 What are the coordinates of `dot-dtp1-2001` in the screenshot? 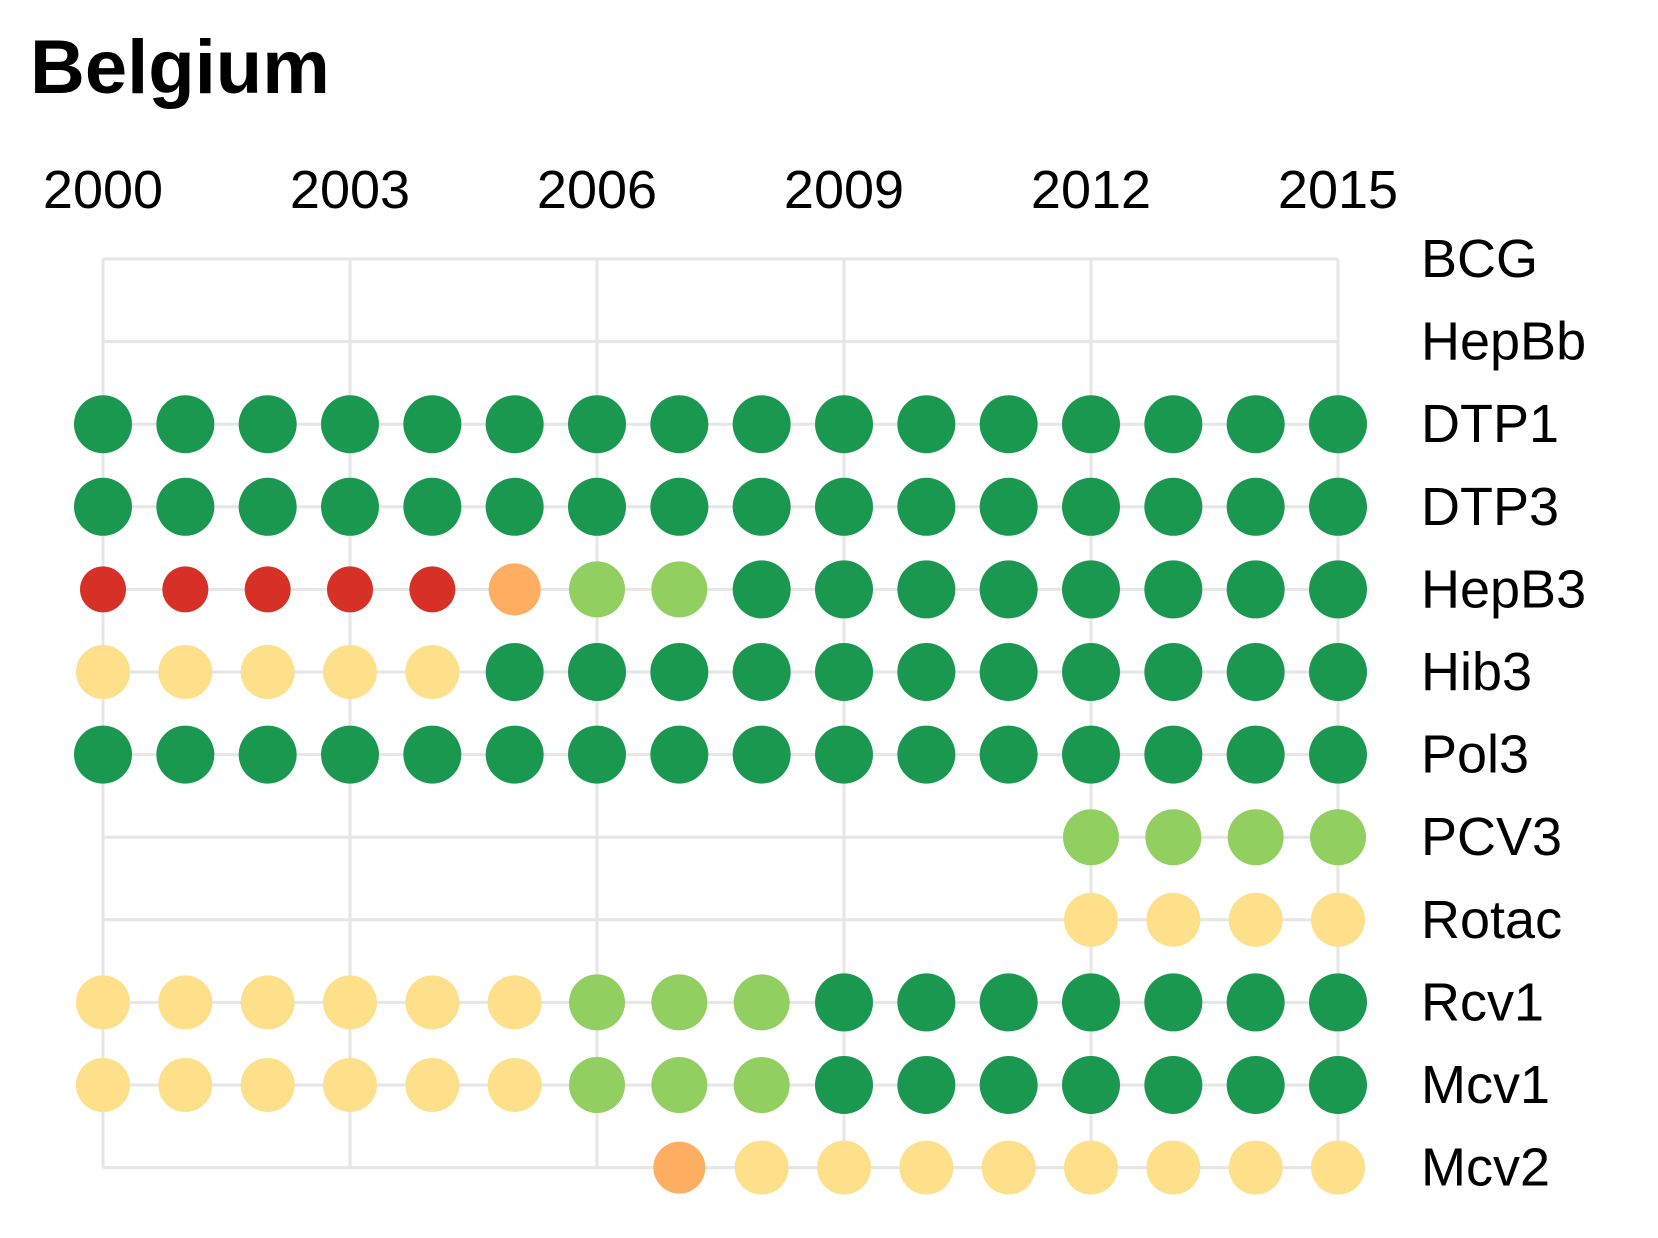 It's located at (185, 424).